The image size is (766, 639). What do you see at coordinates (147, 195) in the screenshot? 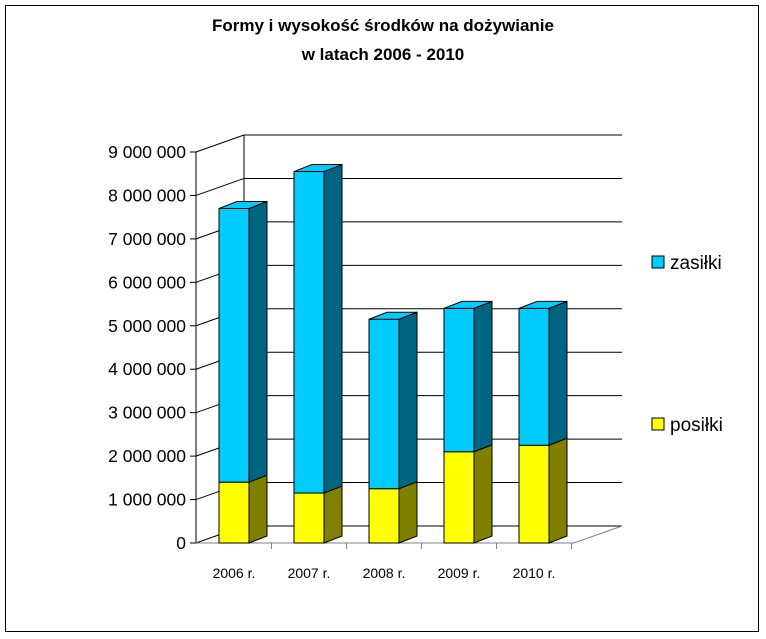
I see `y-tick-label: 8 000 000` at bounding box center [147, 195].